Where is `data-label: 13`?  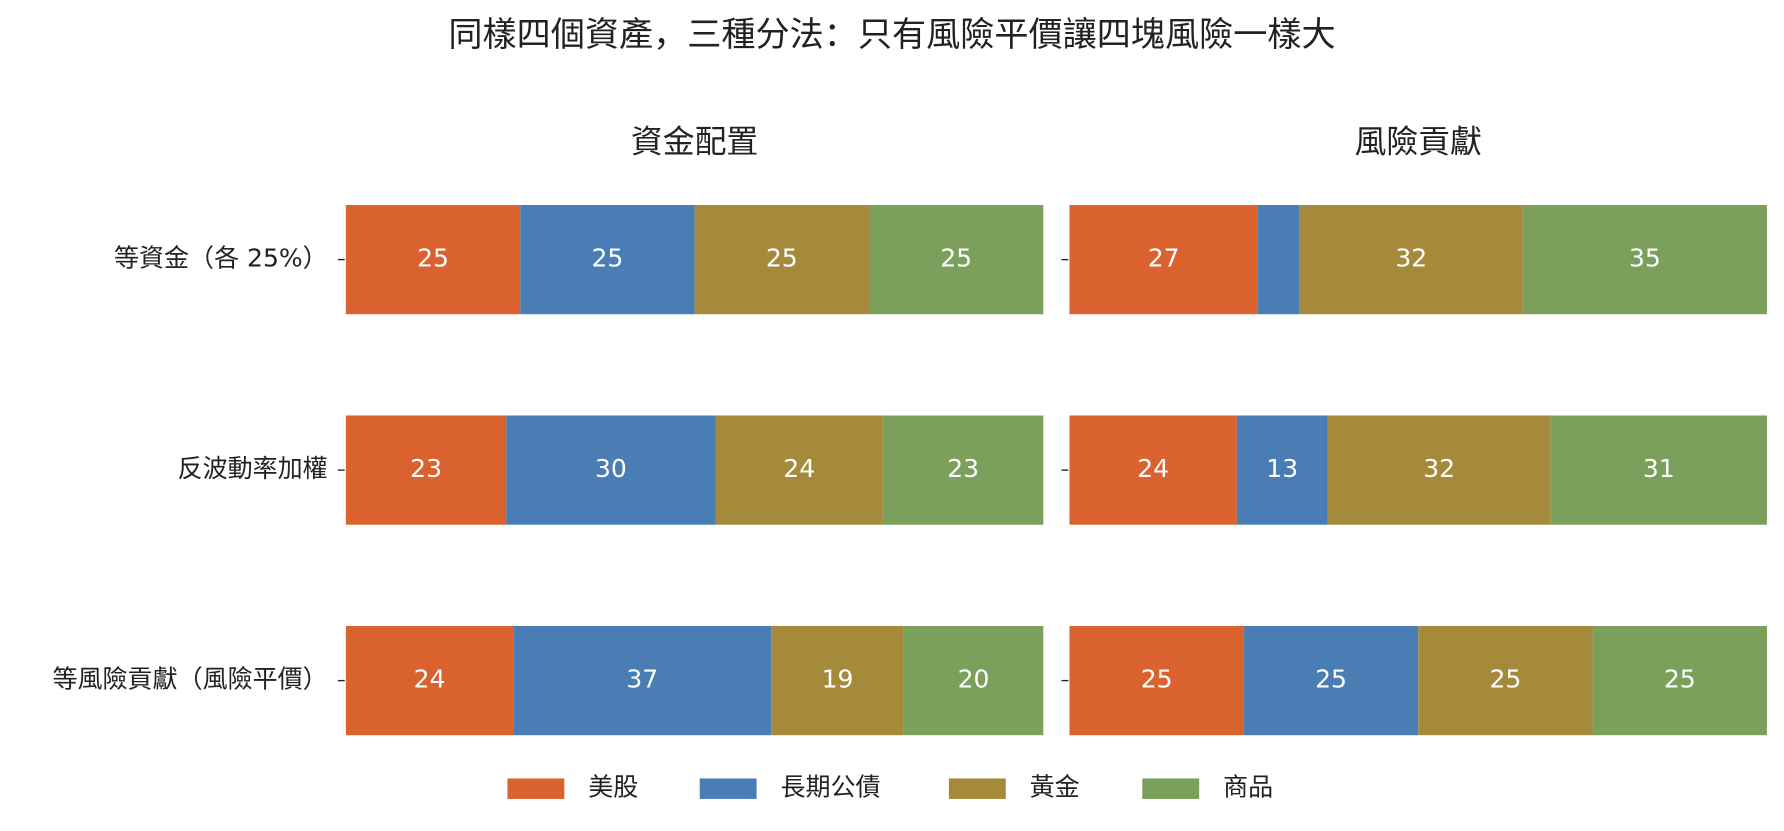 data-label: 13 is located at coordinates (1282, 468).